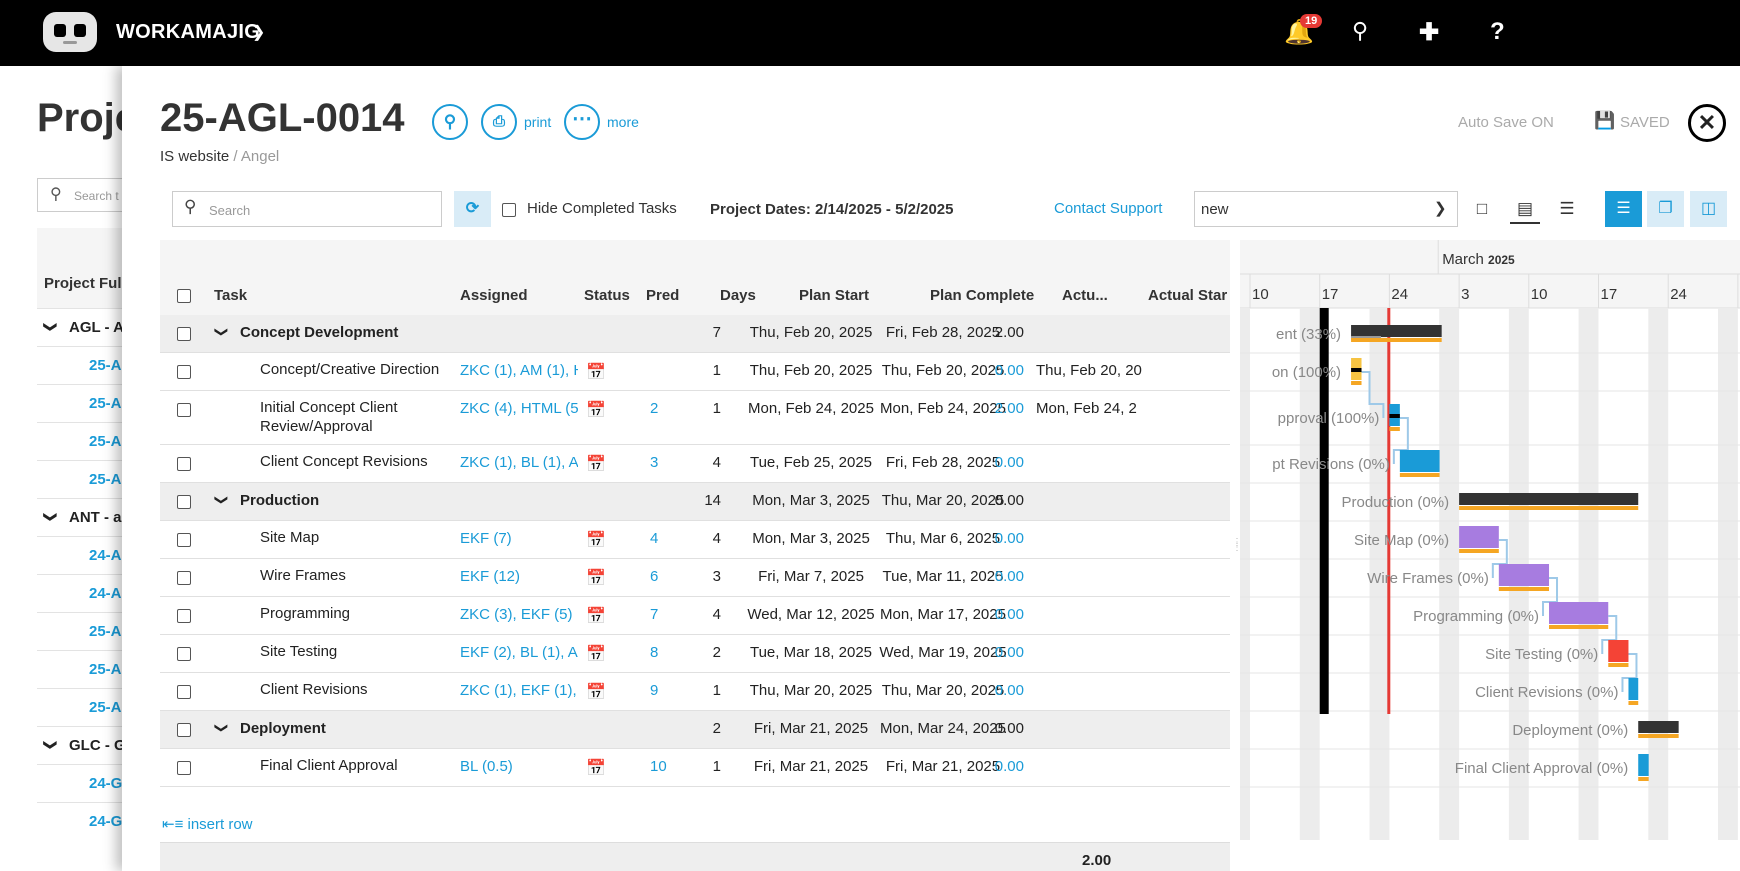 The height and width of the screenshot is (871, 1740). What do you see at coordinates (943, 690) in the screenshot?
I see `plan-complete-date: Thu, Mar 20, 2025` at bounding box center [943, 690].